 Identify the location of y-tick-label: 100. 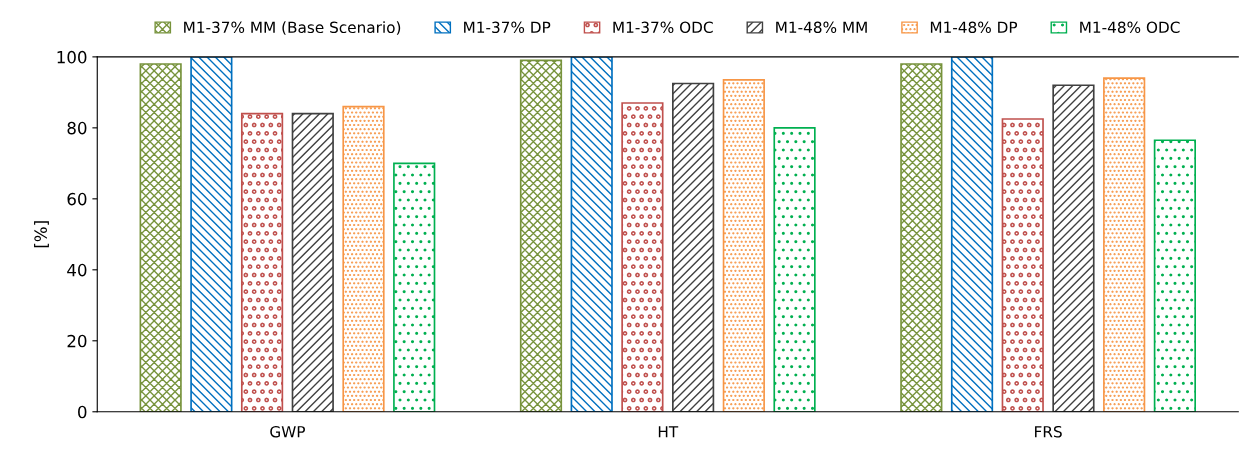
(72, 57).